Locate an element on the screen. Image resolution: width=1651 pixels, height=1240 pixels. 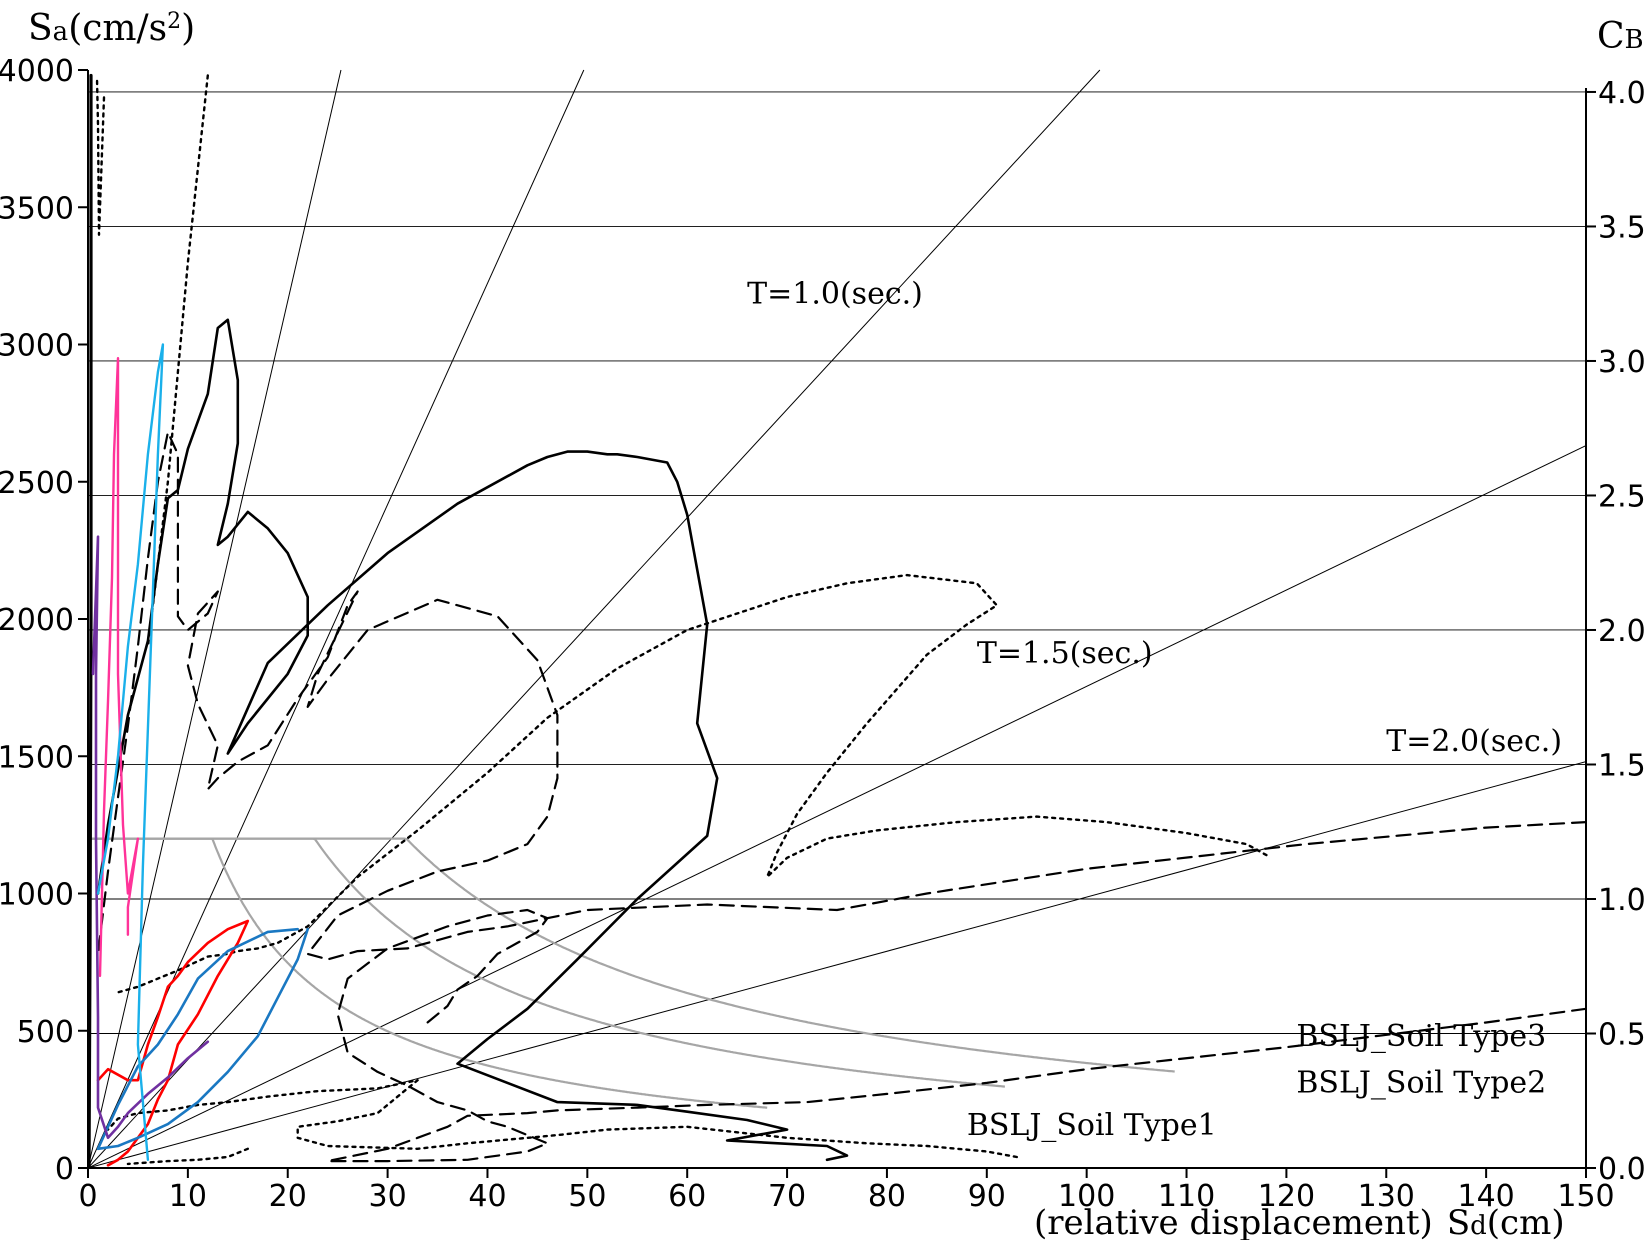
y-right-tick-label-4.0: 4.0 is located at coordinates (1622, 93).